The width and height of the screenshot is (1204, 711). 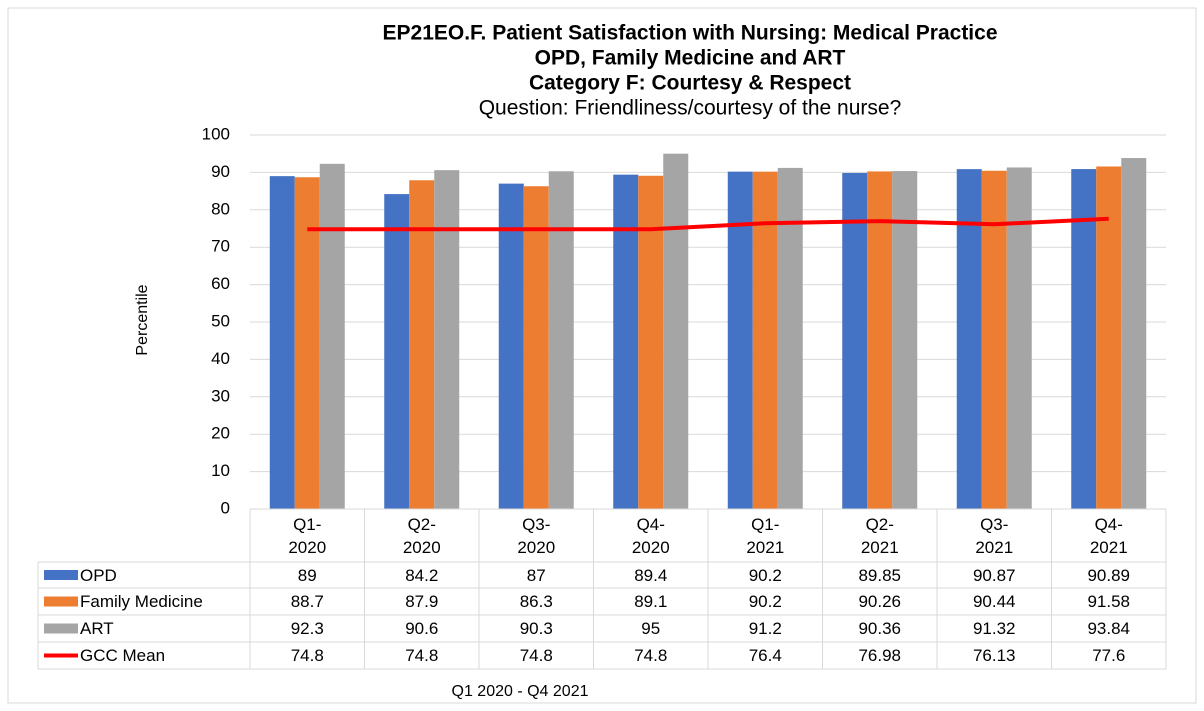 What do you see at coordinates (307, 535) in the screenshot?
I see `x-tick-label: Q1- 2020` at bounding box center [307, 535].